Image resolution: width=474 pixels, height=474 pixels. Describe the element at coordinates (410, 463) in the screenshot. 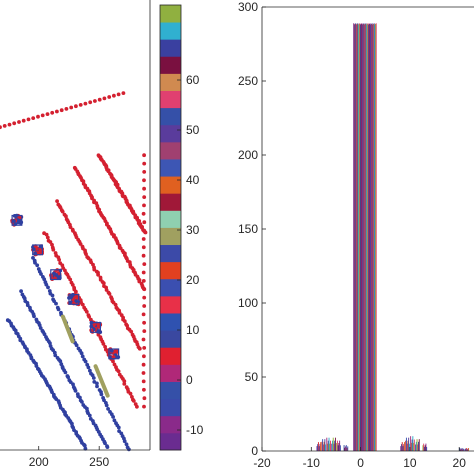

I see `x-tick-label: 10` at that location.